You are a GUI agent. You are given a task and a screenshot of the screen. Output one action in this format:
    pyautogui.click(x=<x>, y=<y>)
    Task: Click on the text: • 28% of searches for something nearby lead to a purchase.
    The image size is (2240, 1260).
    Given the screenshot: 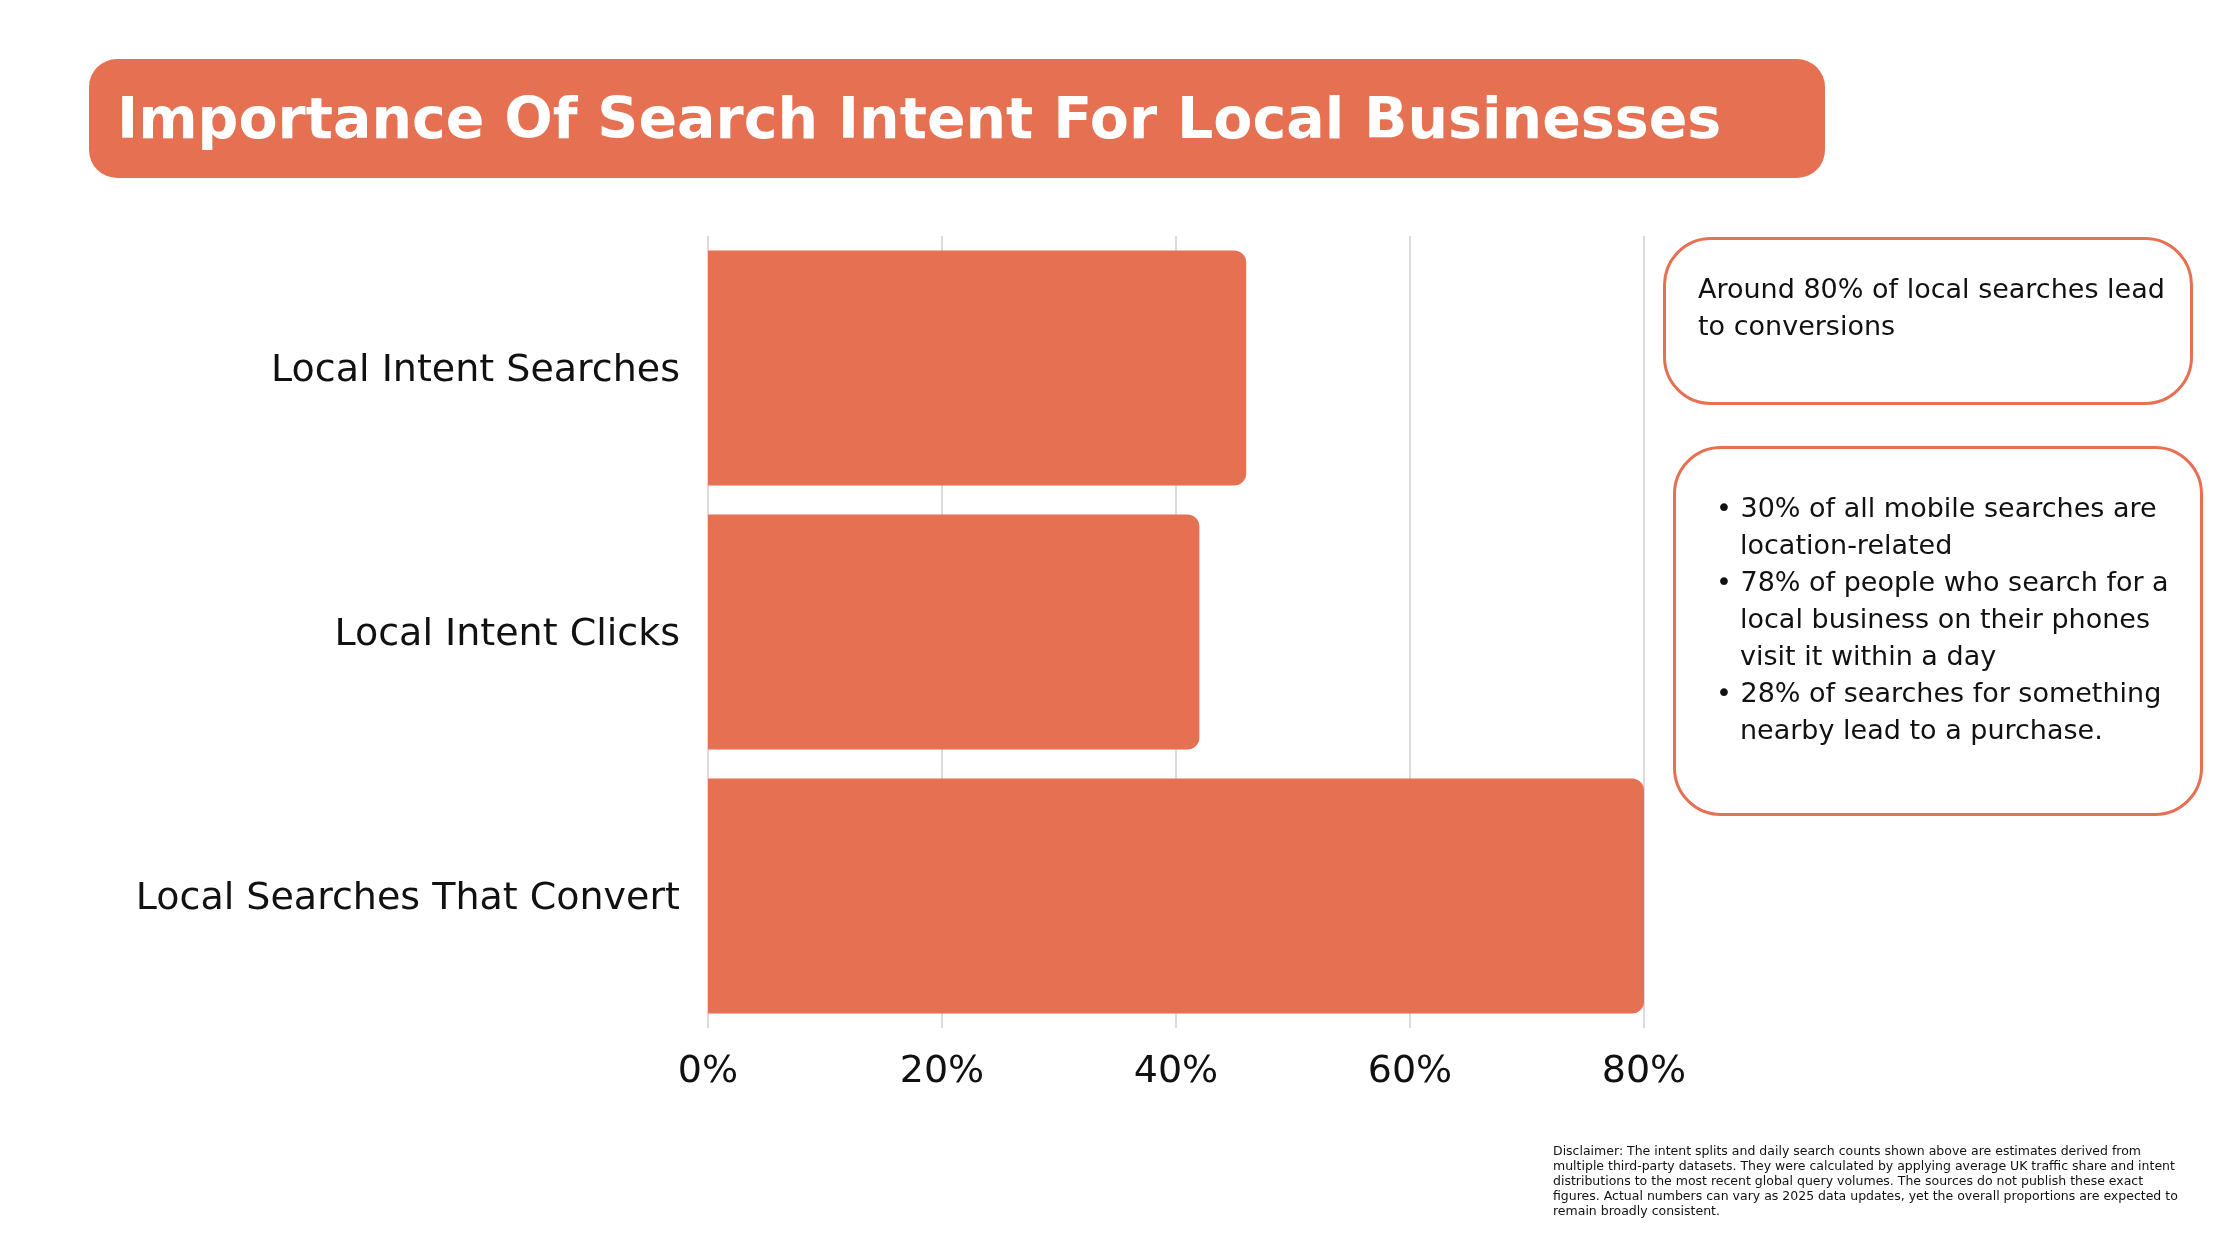 What is the action you would take?
    pyautogui.click(x=1939, y=711)
    